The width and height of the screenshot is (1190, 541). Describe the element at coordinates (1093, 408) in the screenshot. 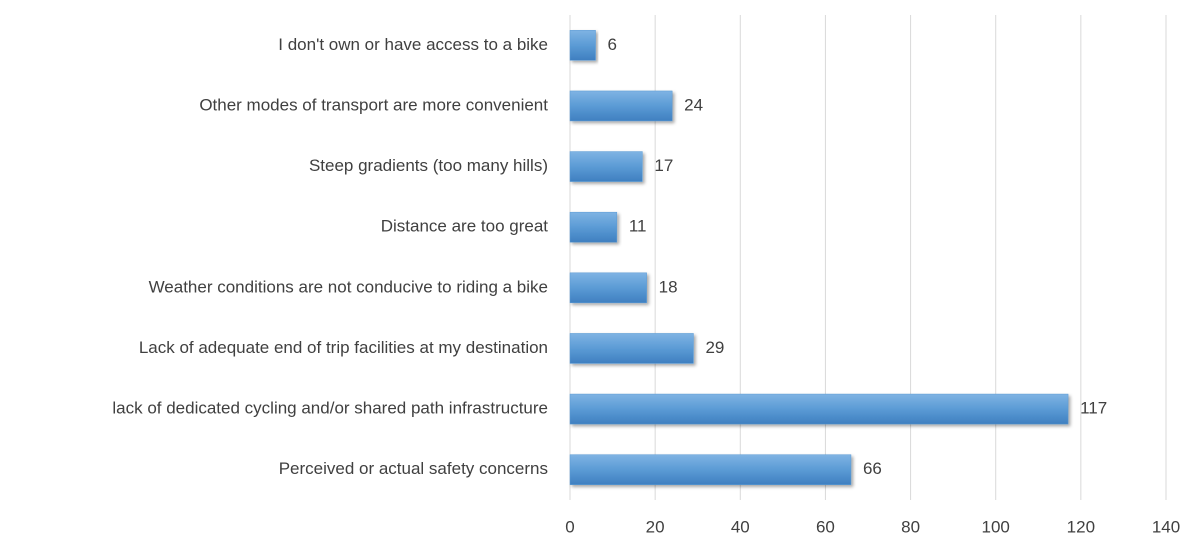

I see `data-label: 117` at that location.